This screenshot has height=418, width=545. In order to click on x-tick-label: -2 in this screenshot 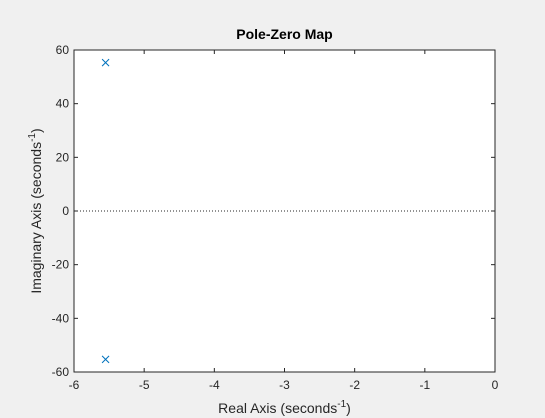, I will do `click(354, 385)`.